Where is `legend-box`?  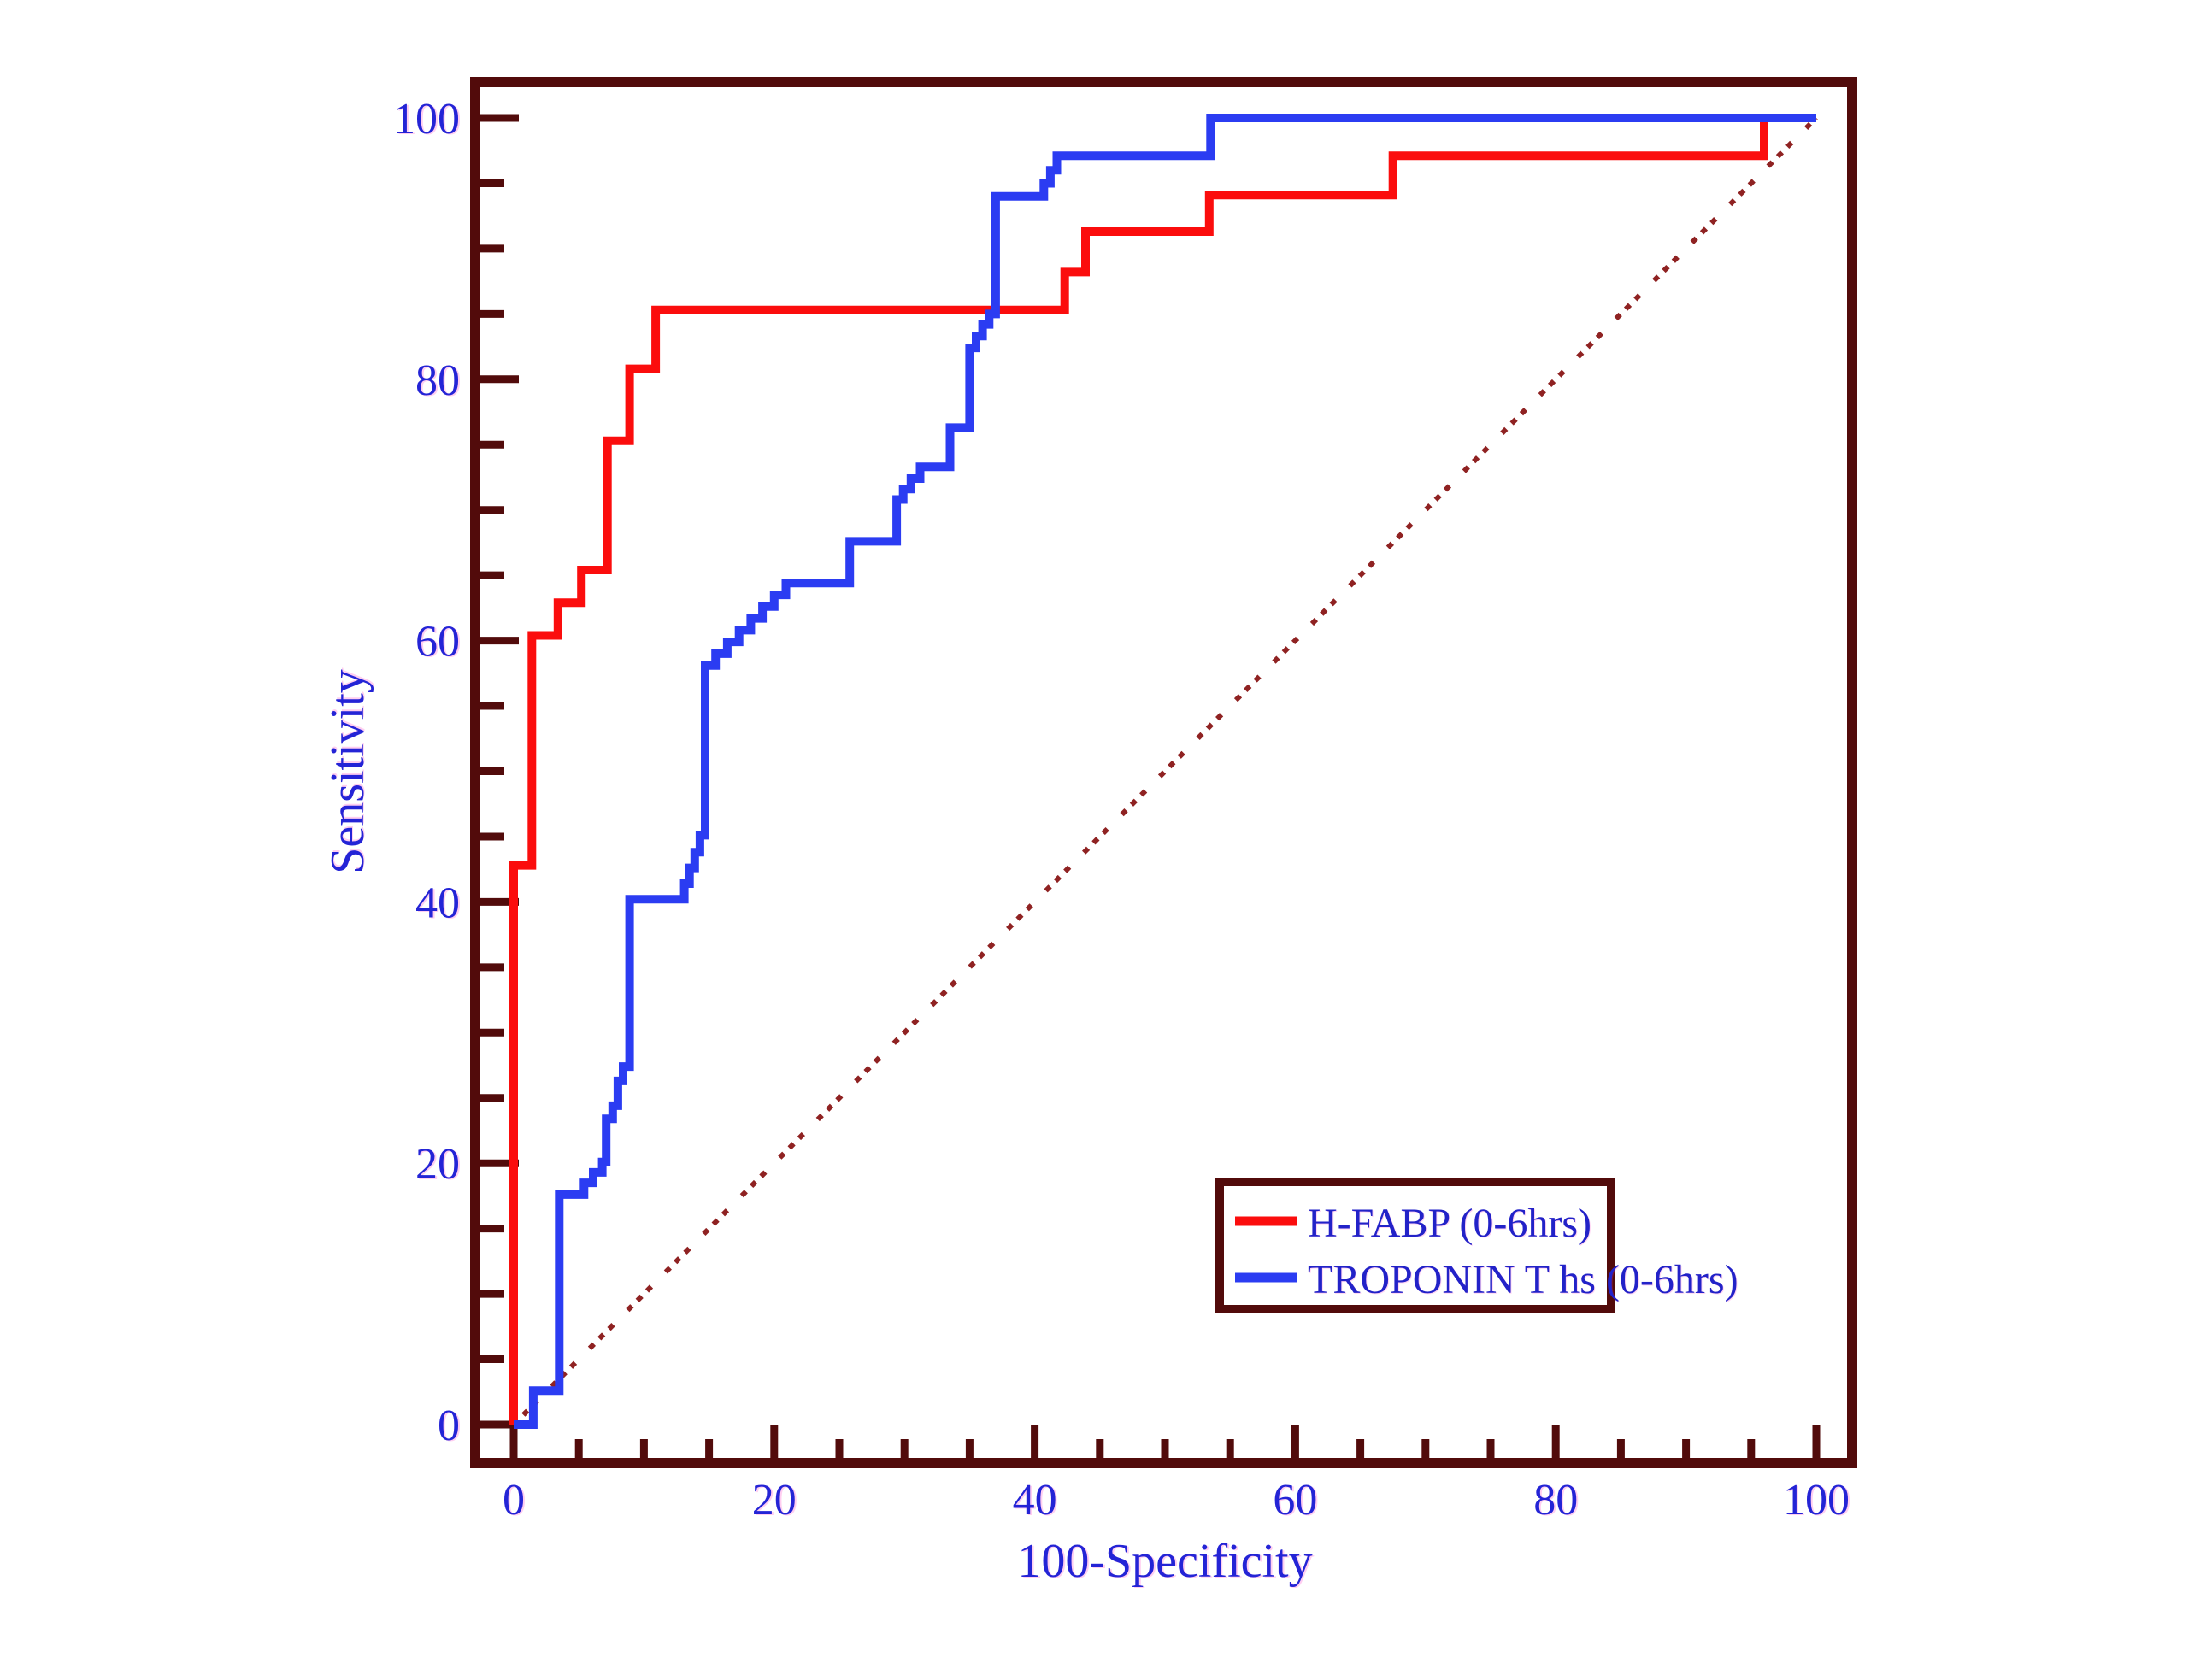 legend-box is located at coordinates (1415, 1245).